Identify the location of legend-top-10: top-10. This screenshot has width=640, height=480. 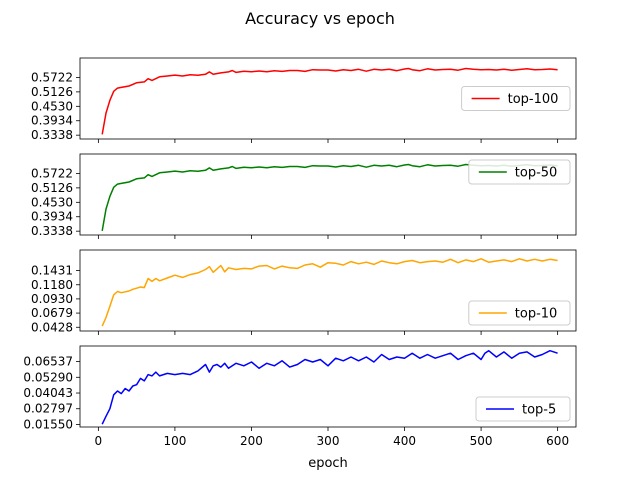
(519, 313).